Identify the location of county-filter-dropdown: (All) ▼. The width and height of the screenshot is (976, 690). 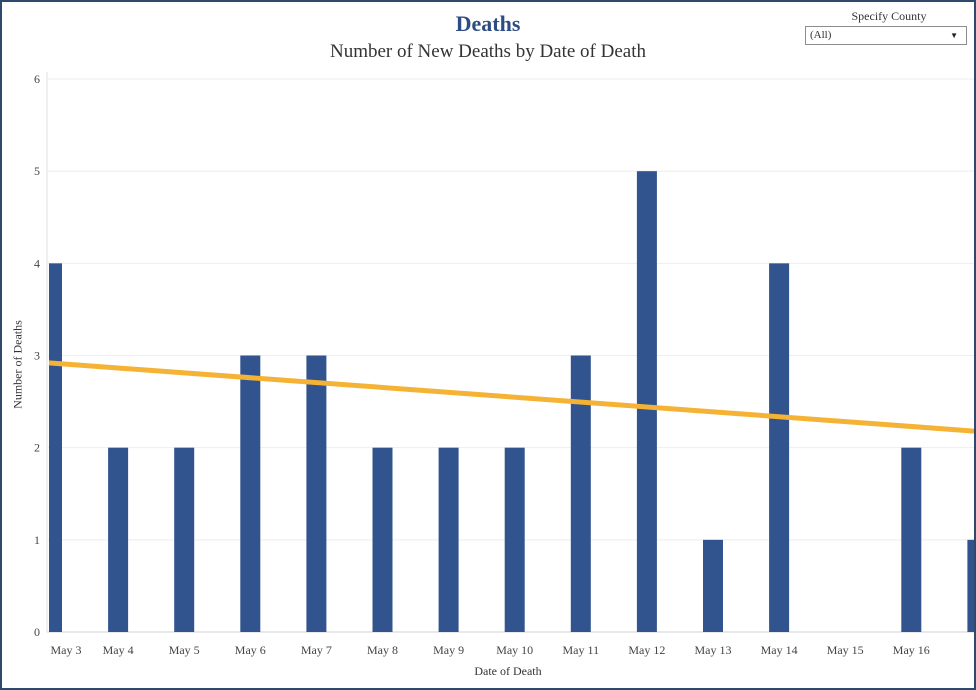
(886, 35).